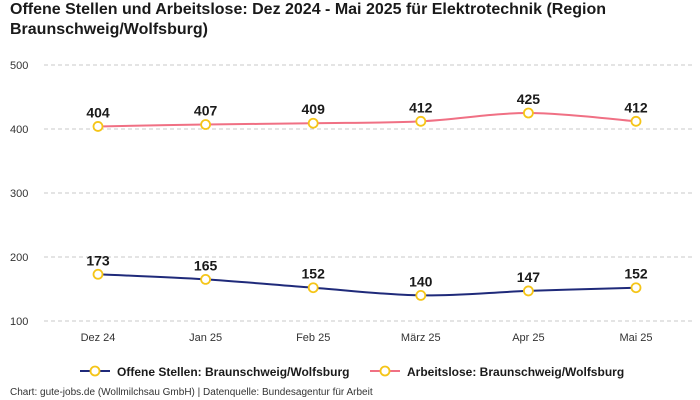 This screenshot has height=400, width=700. What do you see at coordinates (98, 260) in the screenshot?
I see `data-label: 173` at bounding box center [98, 260].